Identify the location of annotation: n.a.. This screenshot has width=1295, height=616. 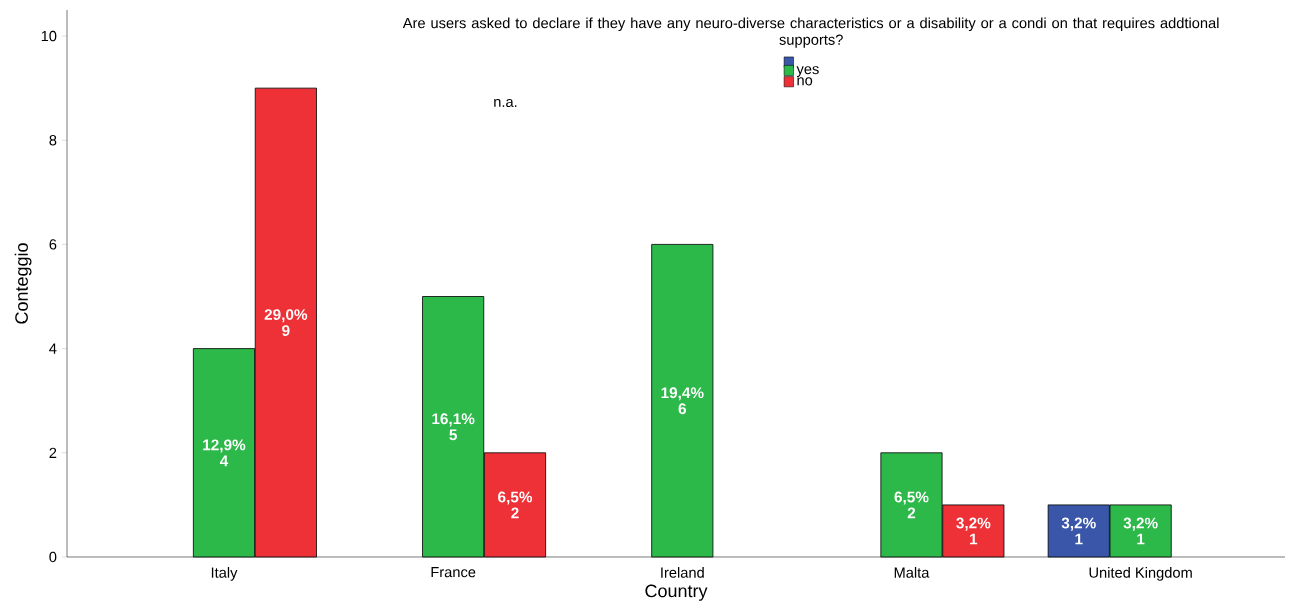
(505, 102).